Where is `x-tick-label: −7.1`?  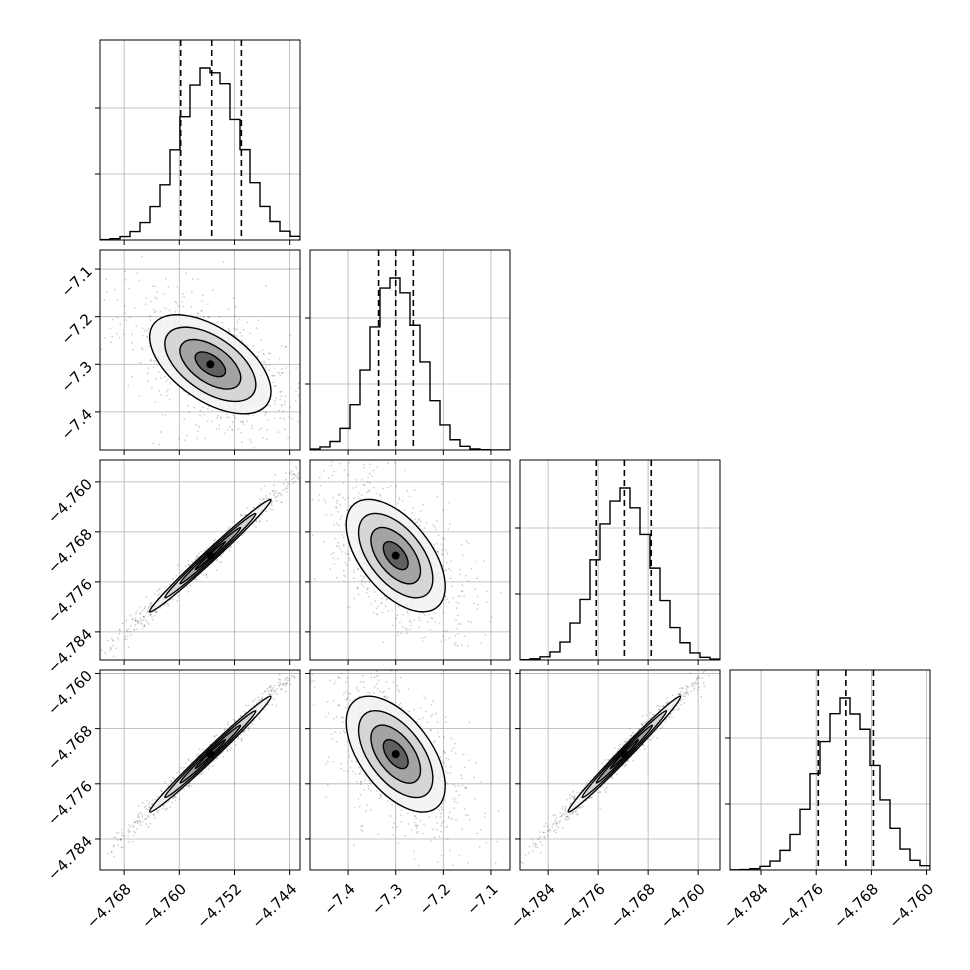
x-tick-label: −7.1 is located at coordinates (482, 899).